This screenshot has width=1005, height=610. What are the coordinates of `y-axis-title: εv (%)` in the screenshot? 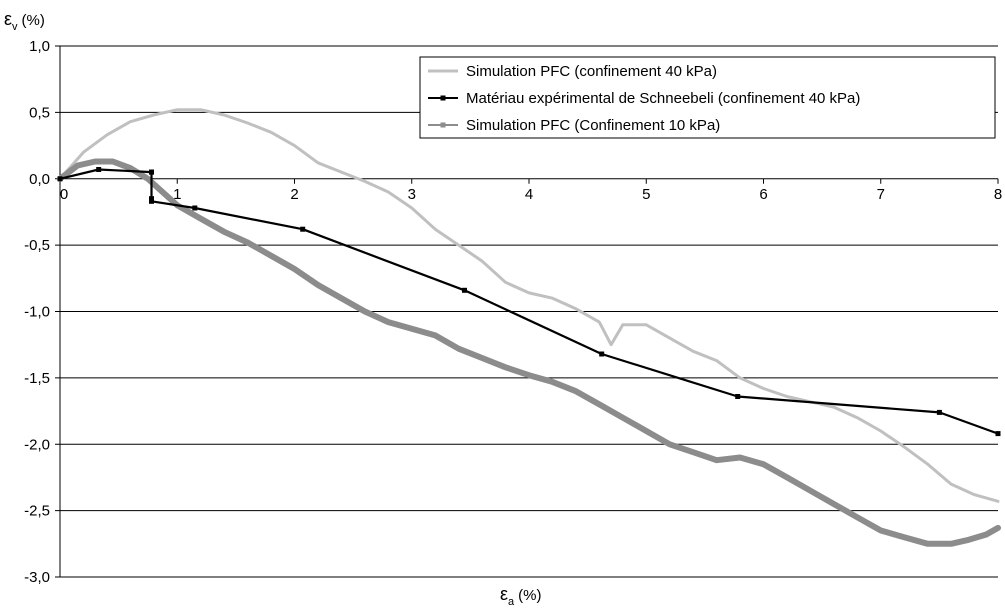 It's located at (24, 21).